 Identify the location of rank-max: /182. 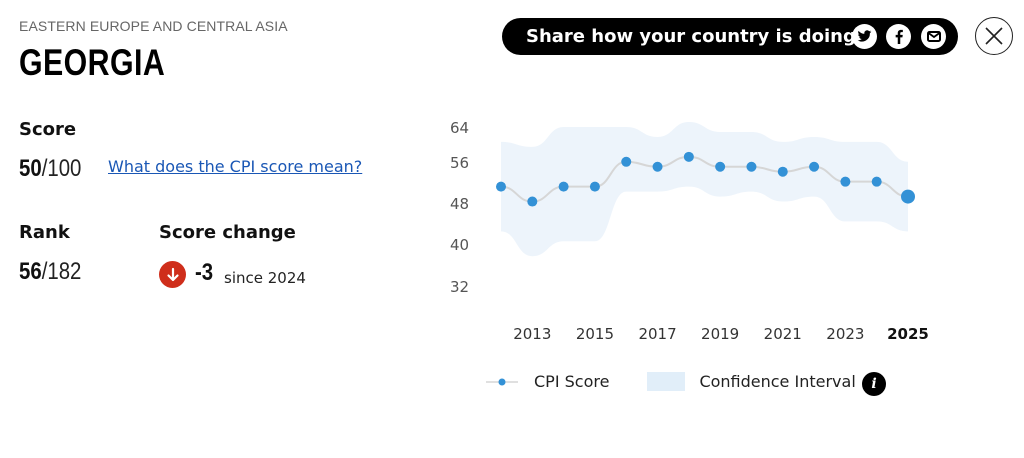
(61, 271).